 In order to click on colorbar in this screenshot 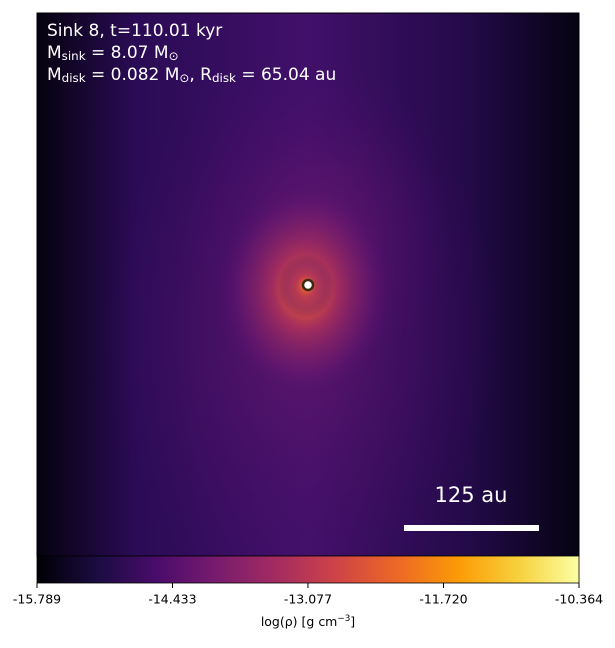, I will do `click(308, 569)`.